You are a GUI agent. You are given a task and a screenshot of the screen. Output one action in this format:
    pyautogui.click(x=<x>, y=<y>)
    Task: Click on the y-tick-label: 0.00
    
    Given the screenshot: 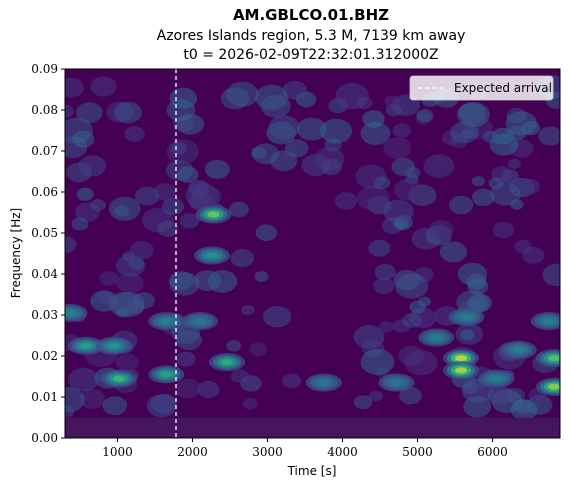 What is the action you would take?
    pyautogui.click(x=44, y=438)
    